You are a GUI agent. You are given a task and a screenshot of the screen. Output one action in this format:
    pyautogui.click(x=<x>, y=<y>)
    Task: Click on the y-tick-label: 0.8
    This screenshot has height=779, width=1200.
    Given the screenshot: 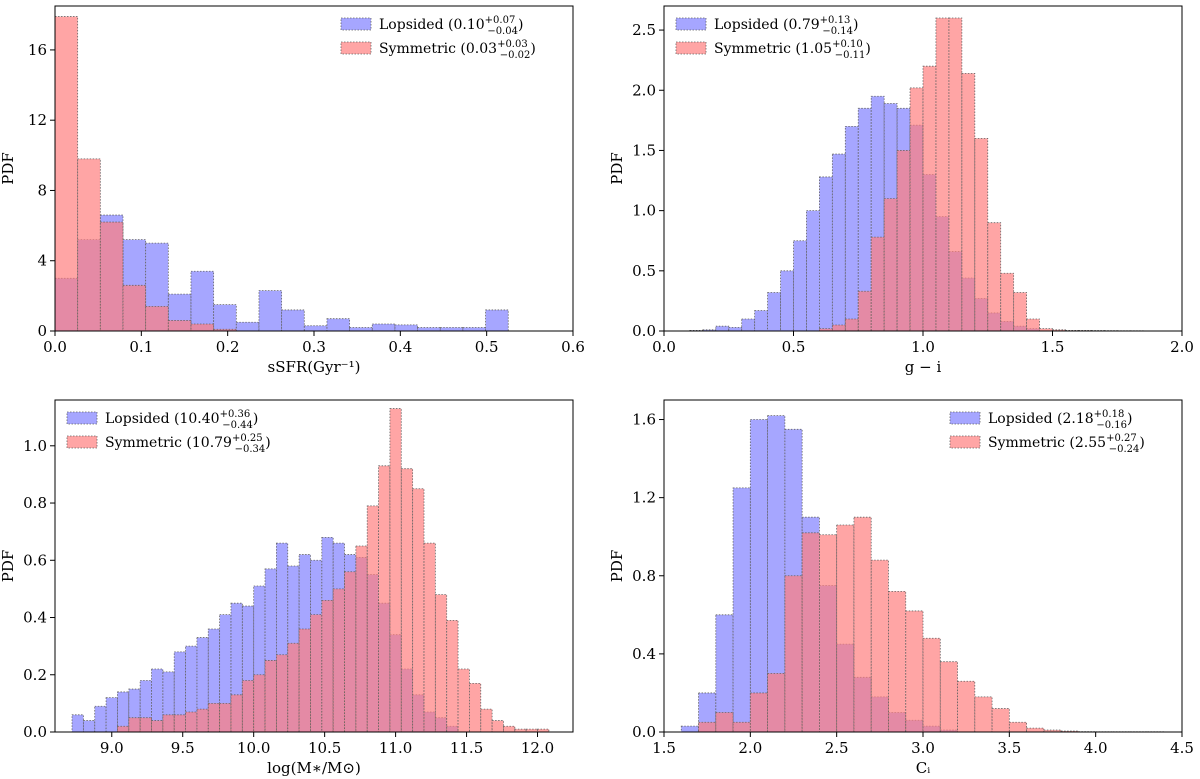 What is the action you would take?
    pyautogui.click(x=35, y=503)
    